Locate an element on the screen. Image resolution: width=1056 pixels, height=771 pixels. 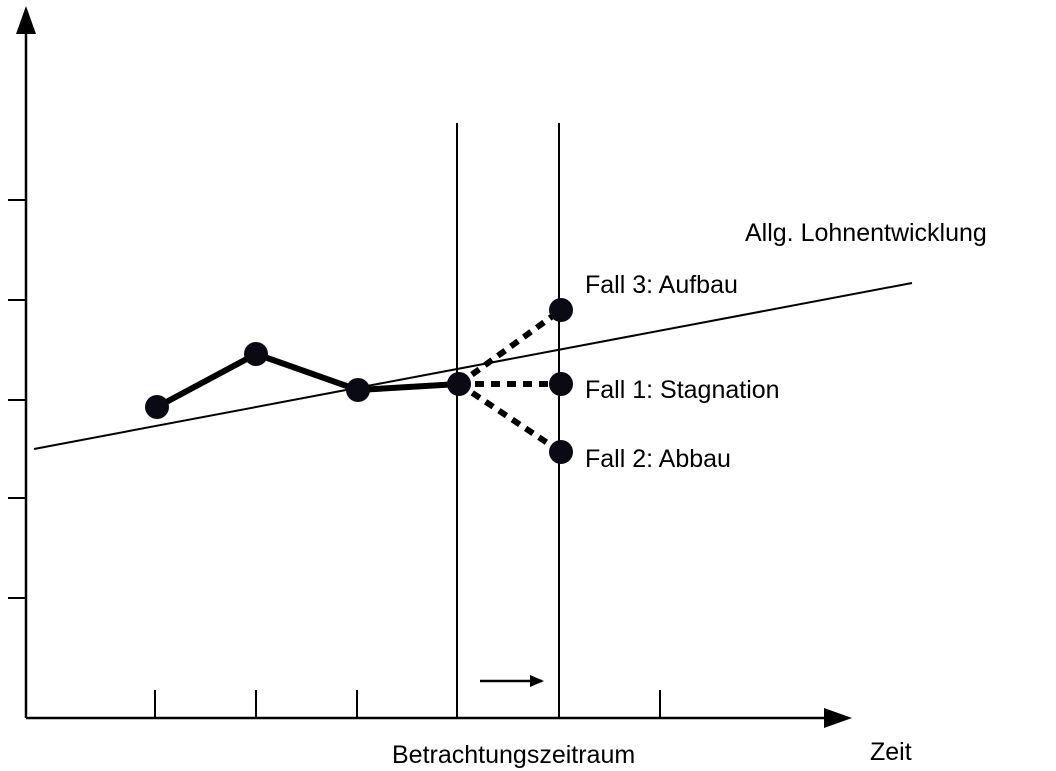
case2-dashed-line is located at coordinates (510, 418).